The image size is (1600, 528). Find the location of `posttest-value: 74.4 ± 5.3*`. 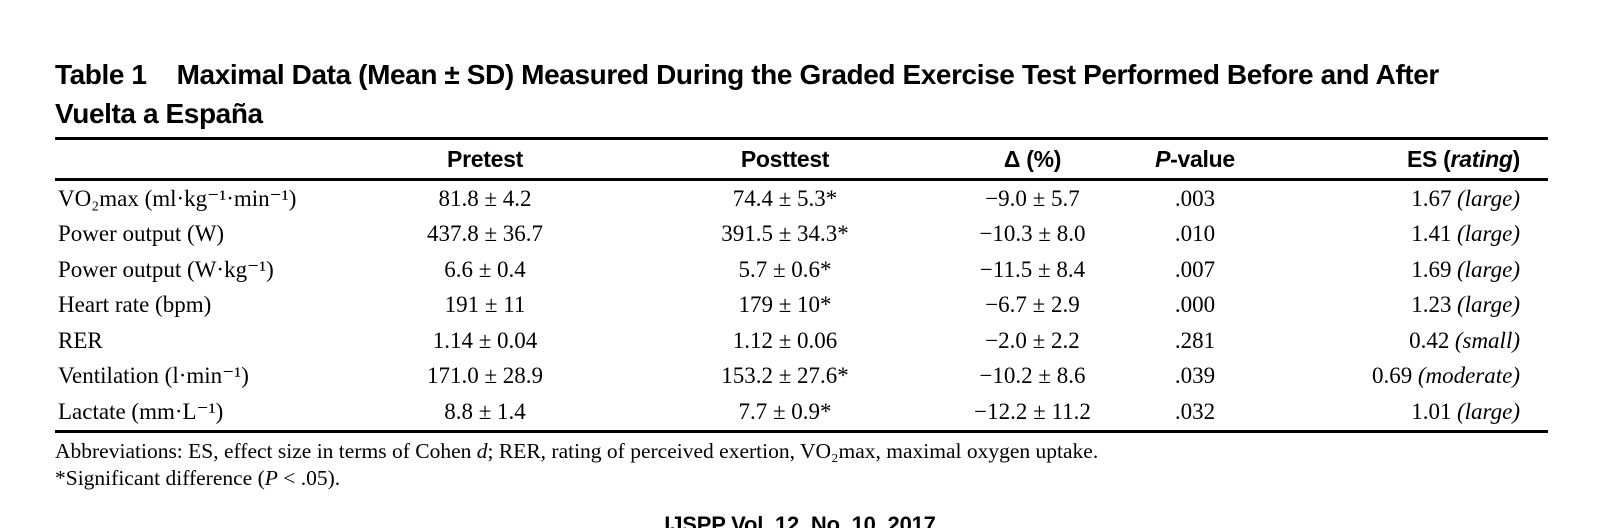

posttest-value: 74.4 ± 5.3* is located at coordinates (785, 198).